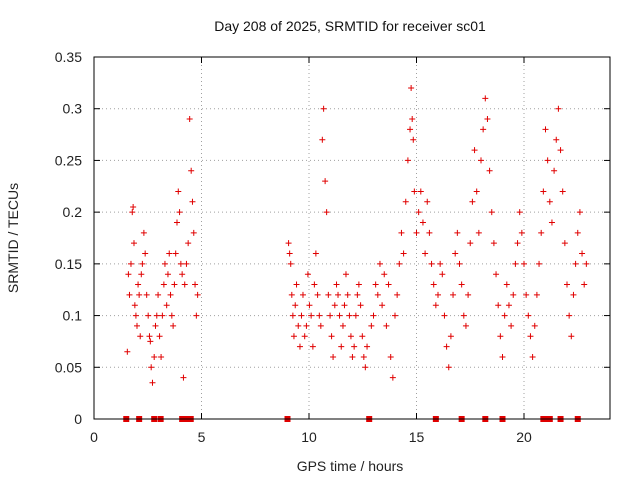 Image resolution: width=640 pixels, height=480 pixels. What do you see at coordinates (94, 437) in the screenshot?
I see `x-tick-label: 0` at bounding box center [94, 437].